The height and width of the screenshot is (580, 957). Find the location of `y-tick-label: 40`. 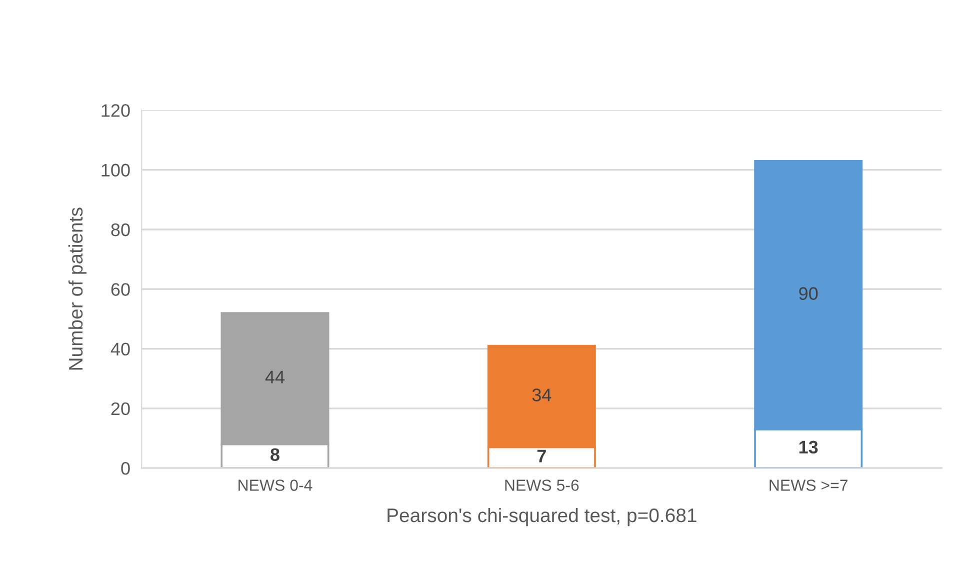

y-tick-label: 40 is located at coordinates (120, 349).